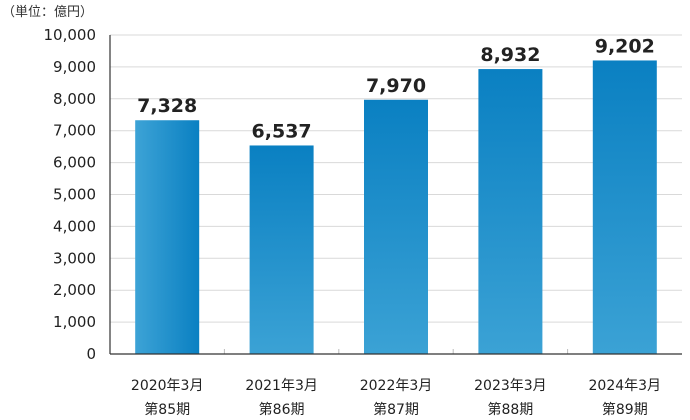 The width and height of the screenshot is (690, 420). Describe the element at coordinates (74, 322) in the screenshot. I see `y-tick-label-1000: 1,000` at that location.